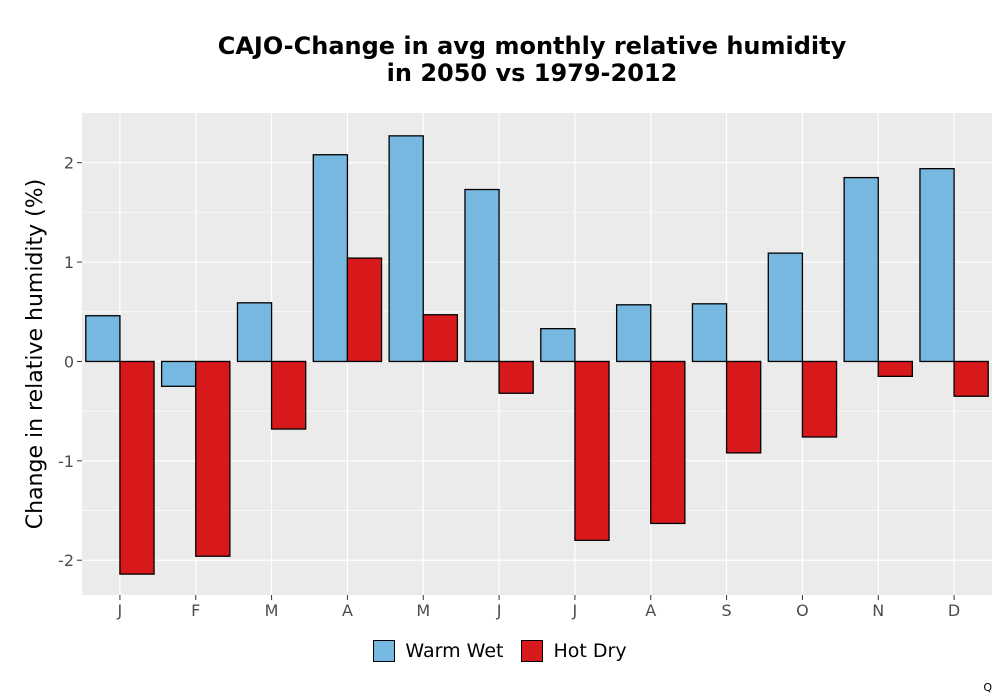 The width and height of the screenshot is (1000, 700). Describe the element at coordinates (454, 651) in the screenshot. I see `legend-label-warm-wet: Warm Wet` at that location.